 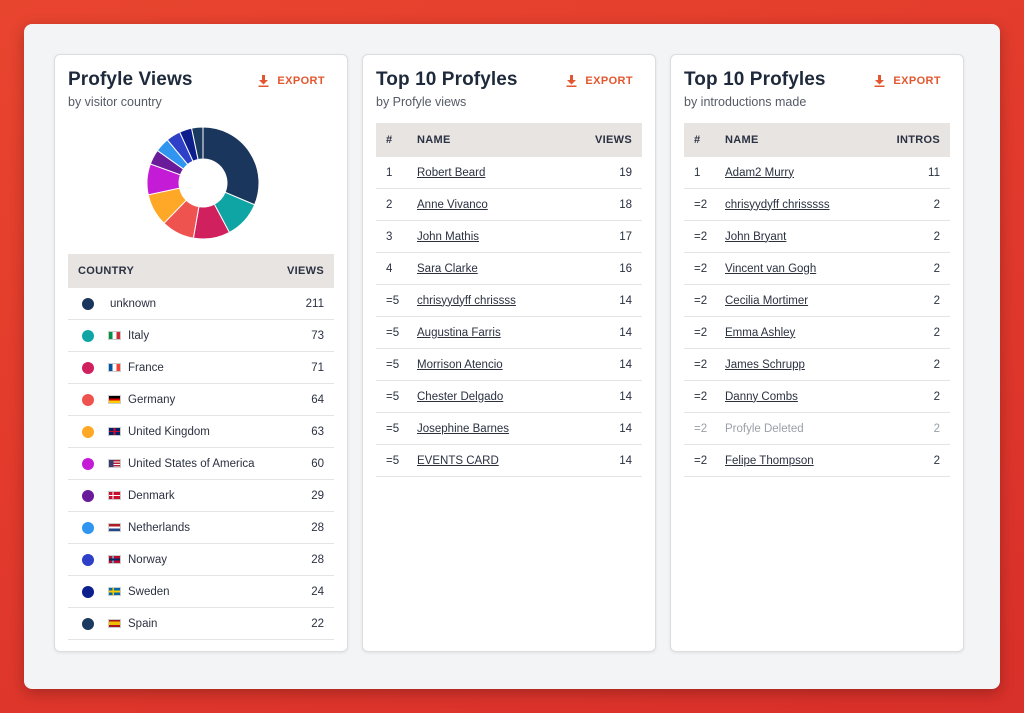 What do you see at coordinates (756, 236) in the screenshot?
I see `profile-link: John Bryant` at bounding box center [756, 236].